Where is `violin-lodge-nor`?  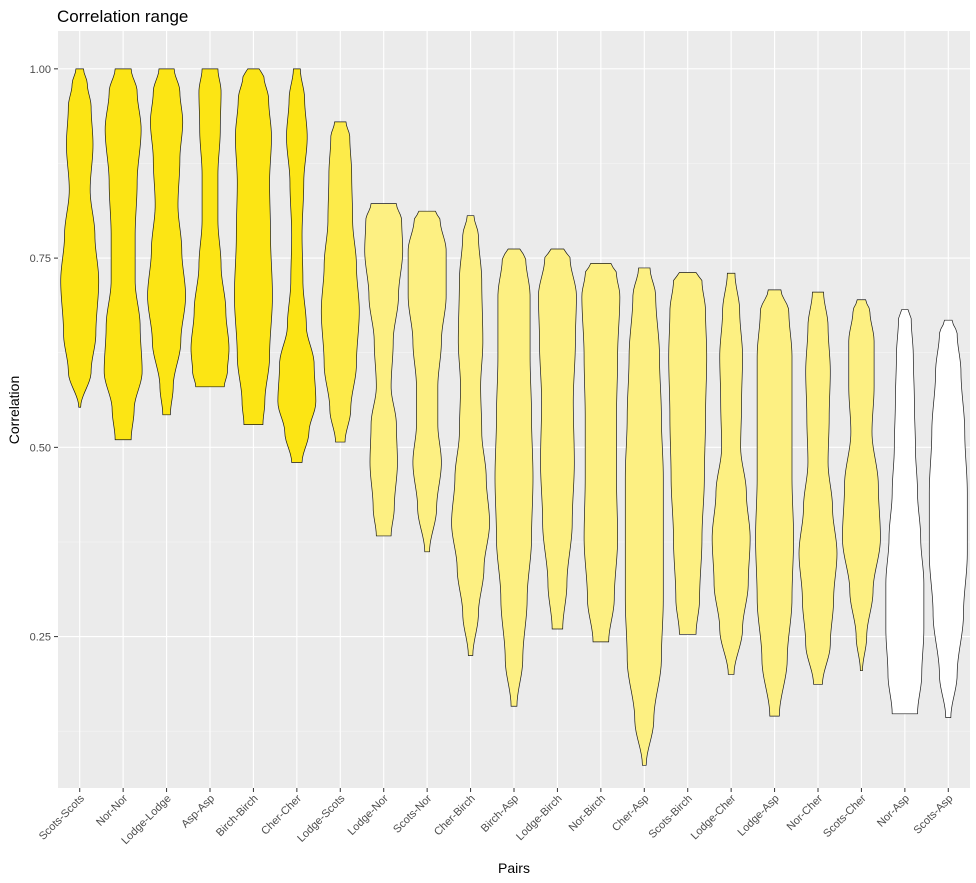
violin-lodge-nor is located at coordinates (384, 370).